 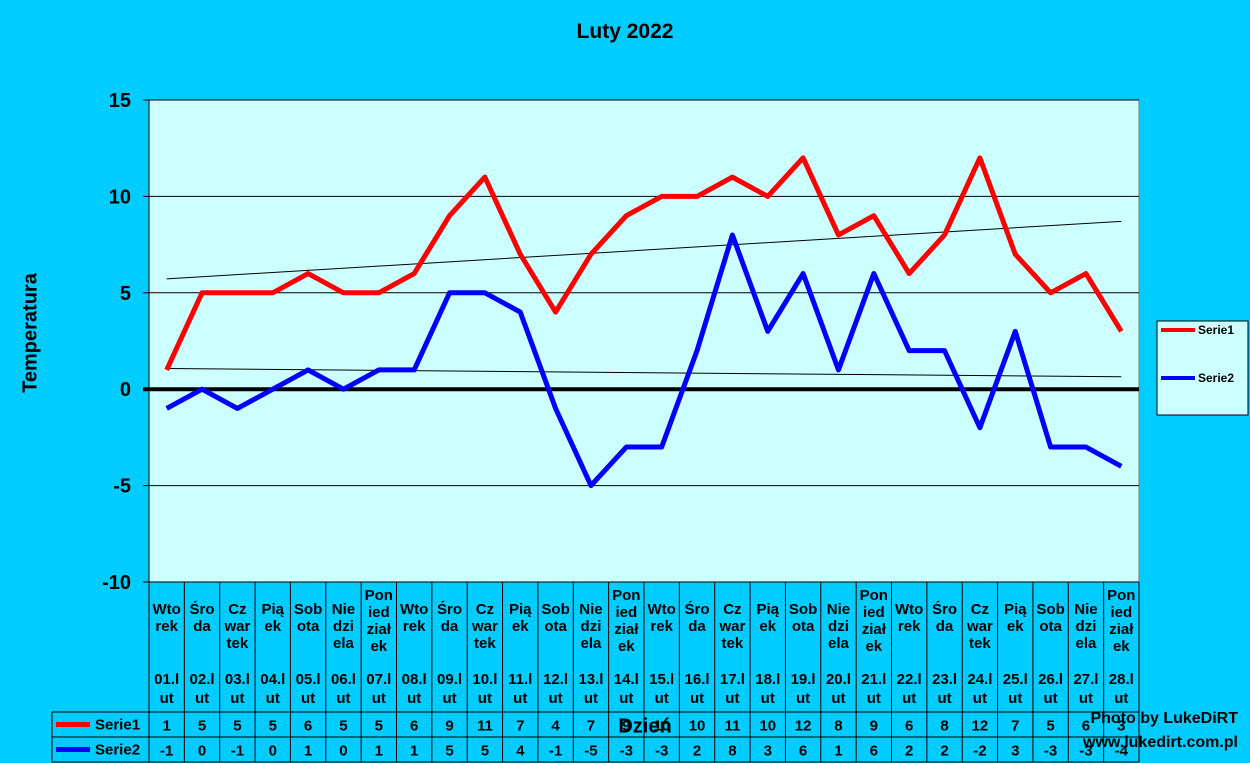 I want to click on x-date-label: 13.l, so click(x=590, y=679).